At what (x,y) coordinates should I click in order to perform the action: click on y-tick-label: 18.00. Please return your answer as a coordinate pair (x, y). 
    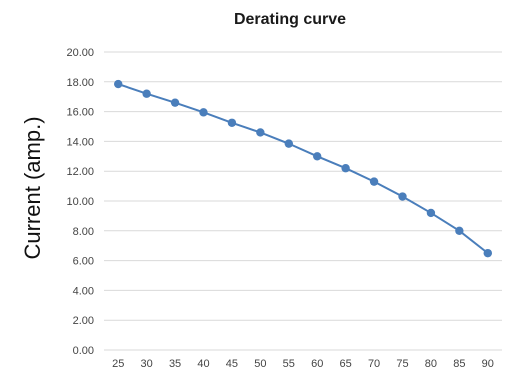
    Looking at the image, I should click on (80, 83).